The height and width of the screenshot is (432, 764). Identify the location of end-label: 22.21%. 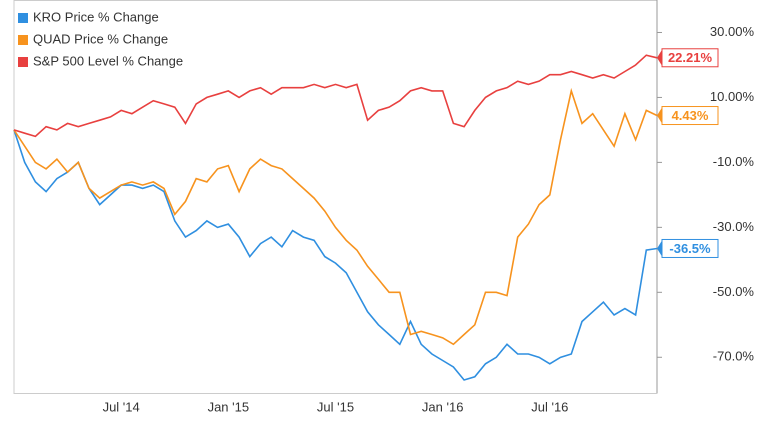
(690, 57).